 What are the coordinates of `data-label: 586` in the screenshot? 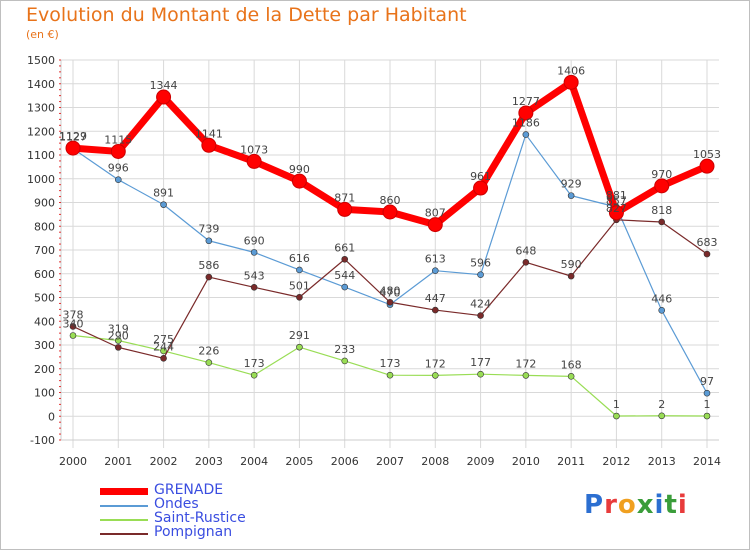 It's located at (208, 265).